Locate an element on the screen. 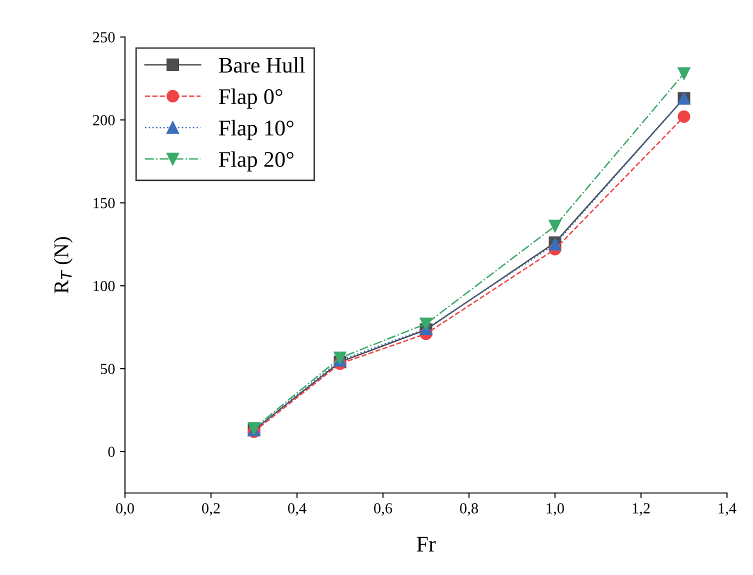 The image size is (753, 575). y-axis-title: R$_{T}$ (N) is located at coordinates (63, 265).